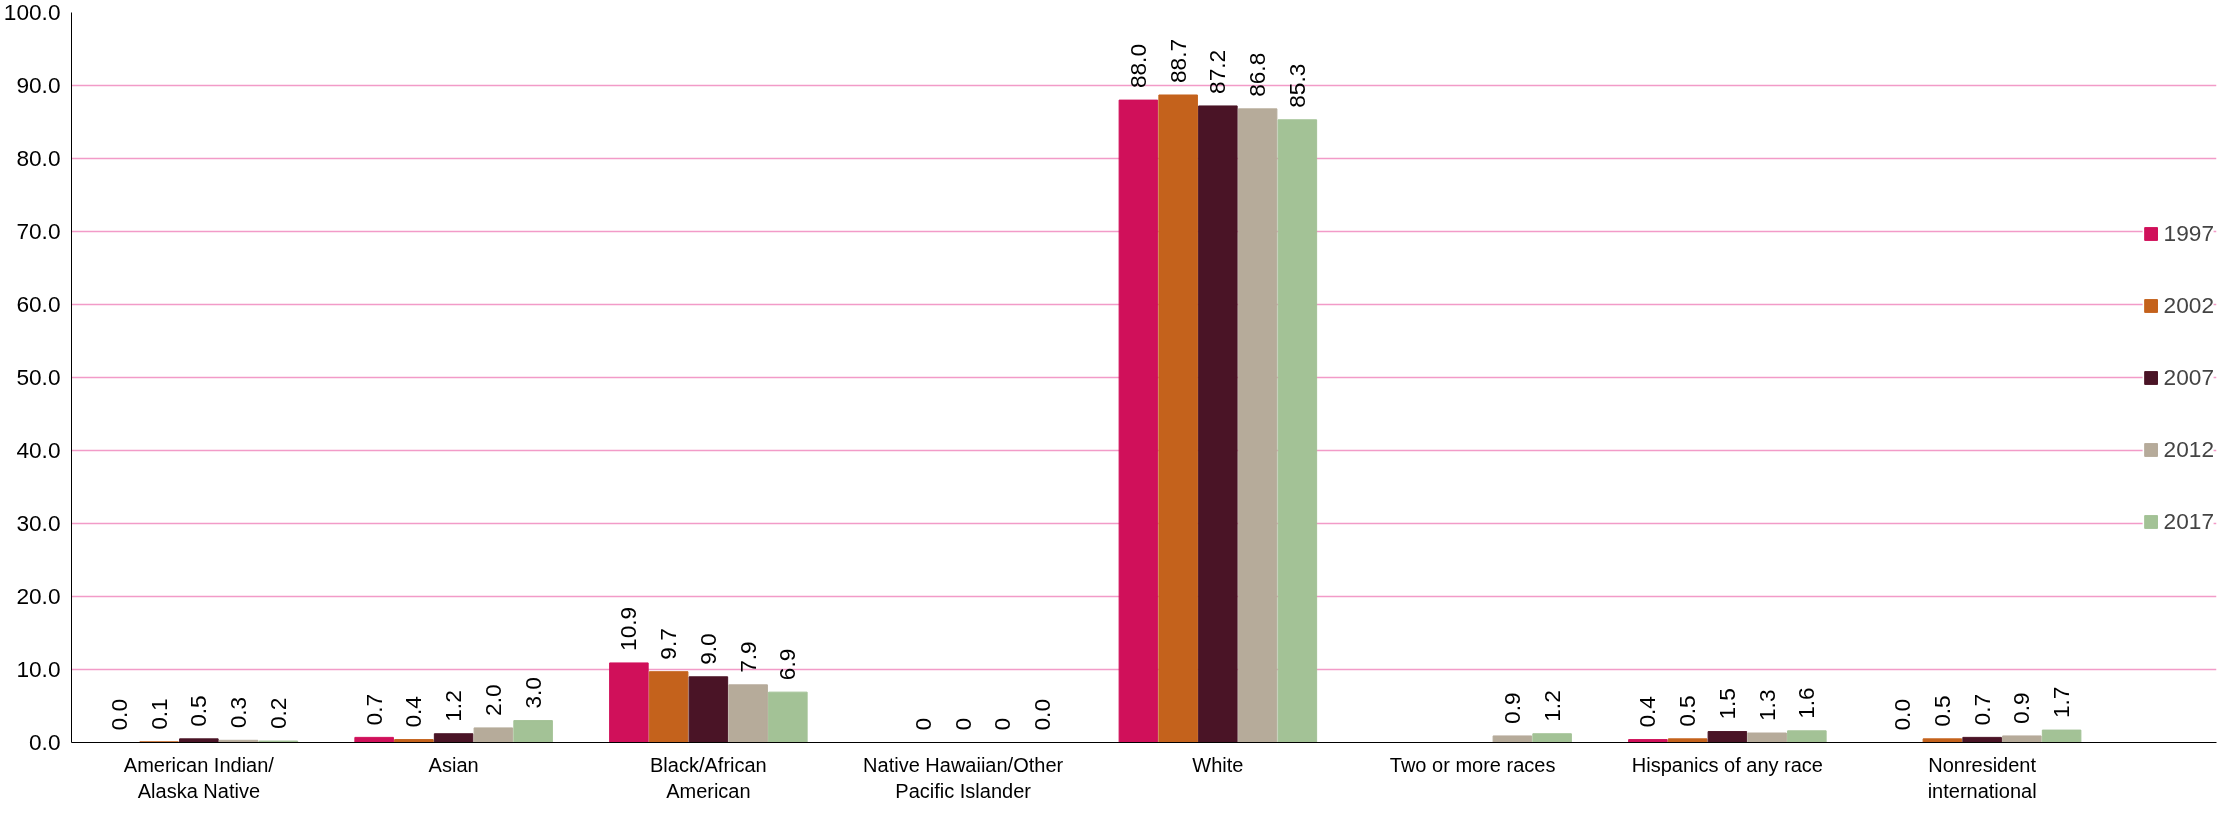  I want to click on data-label: 0.3, so click(238, 712).